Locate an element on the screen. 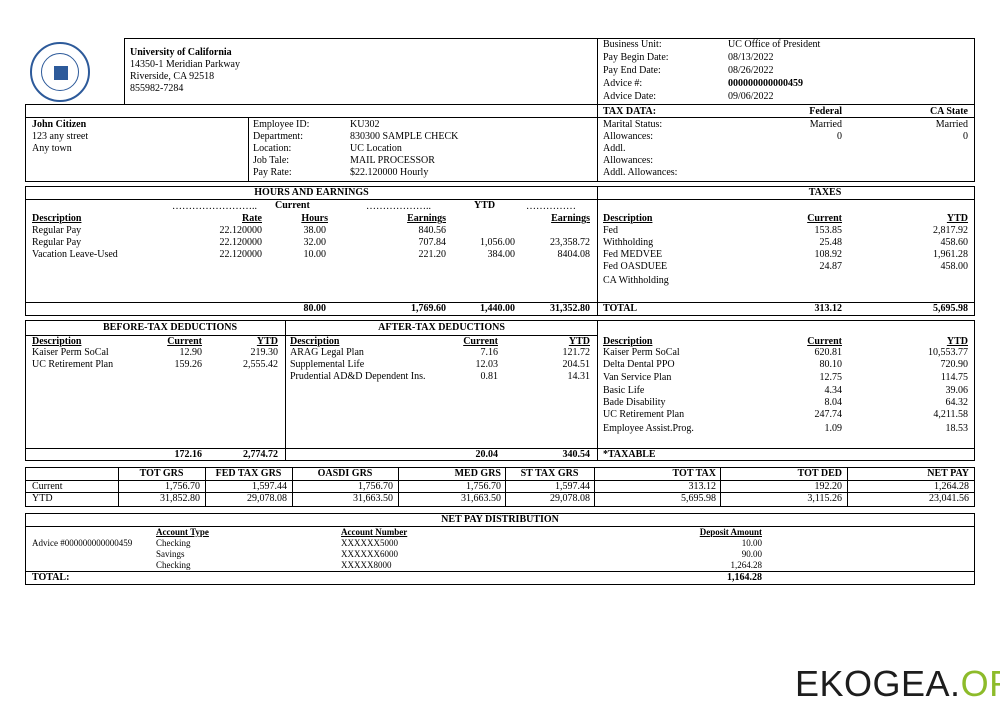 This screenshot has height=720, width=1000. job-title-label: Job Tale: is located at coordinates (271, 160).